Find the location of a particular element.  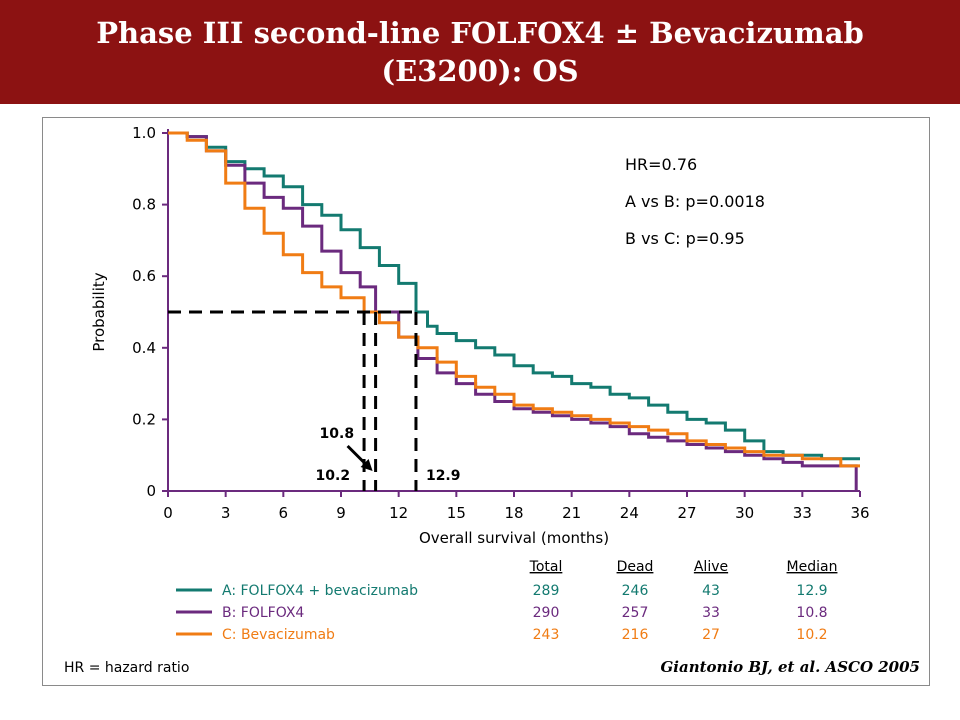

x-tick-label: 12 is located at coordinates (398, 513).